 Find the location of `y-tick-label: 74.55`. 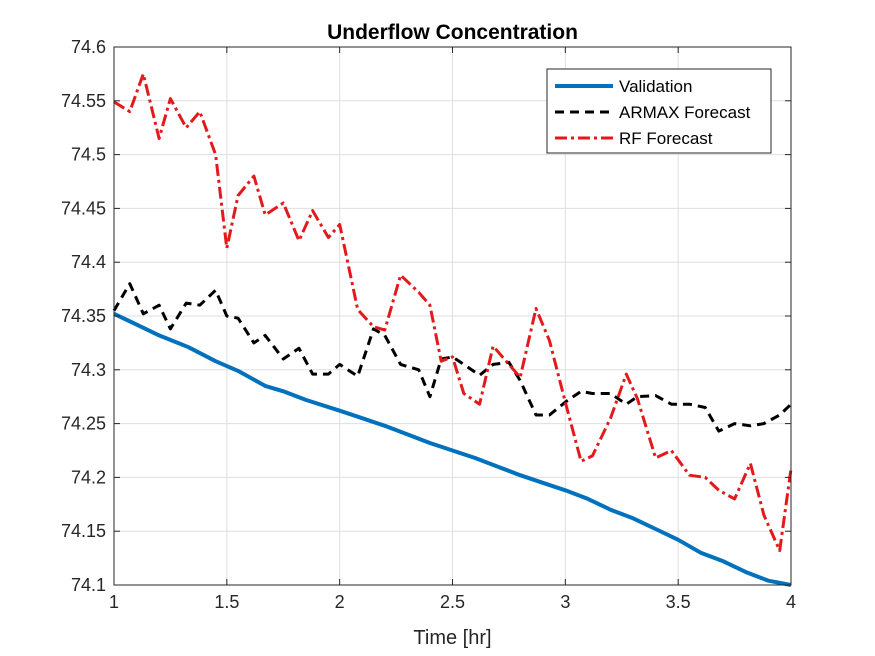

y-tick-label: 74.55 is located at coordinates (83, 101).